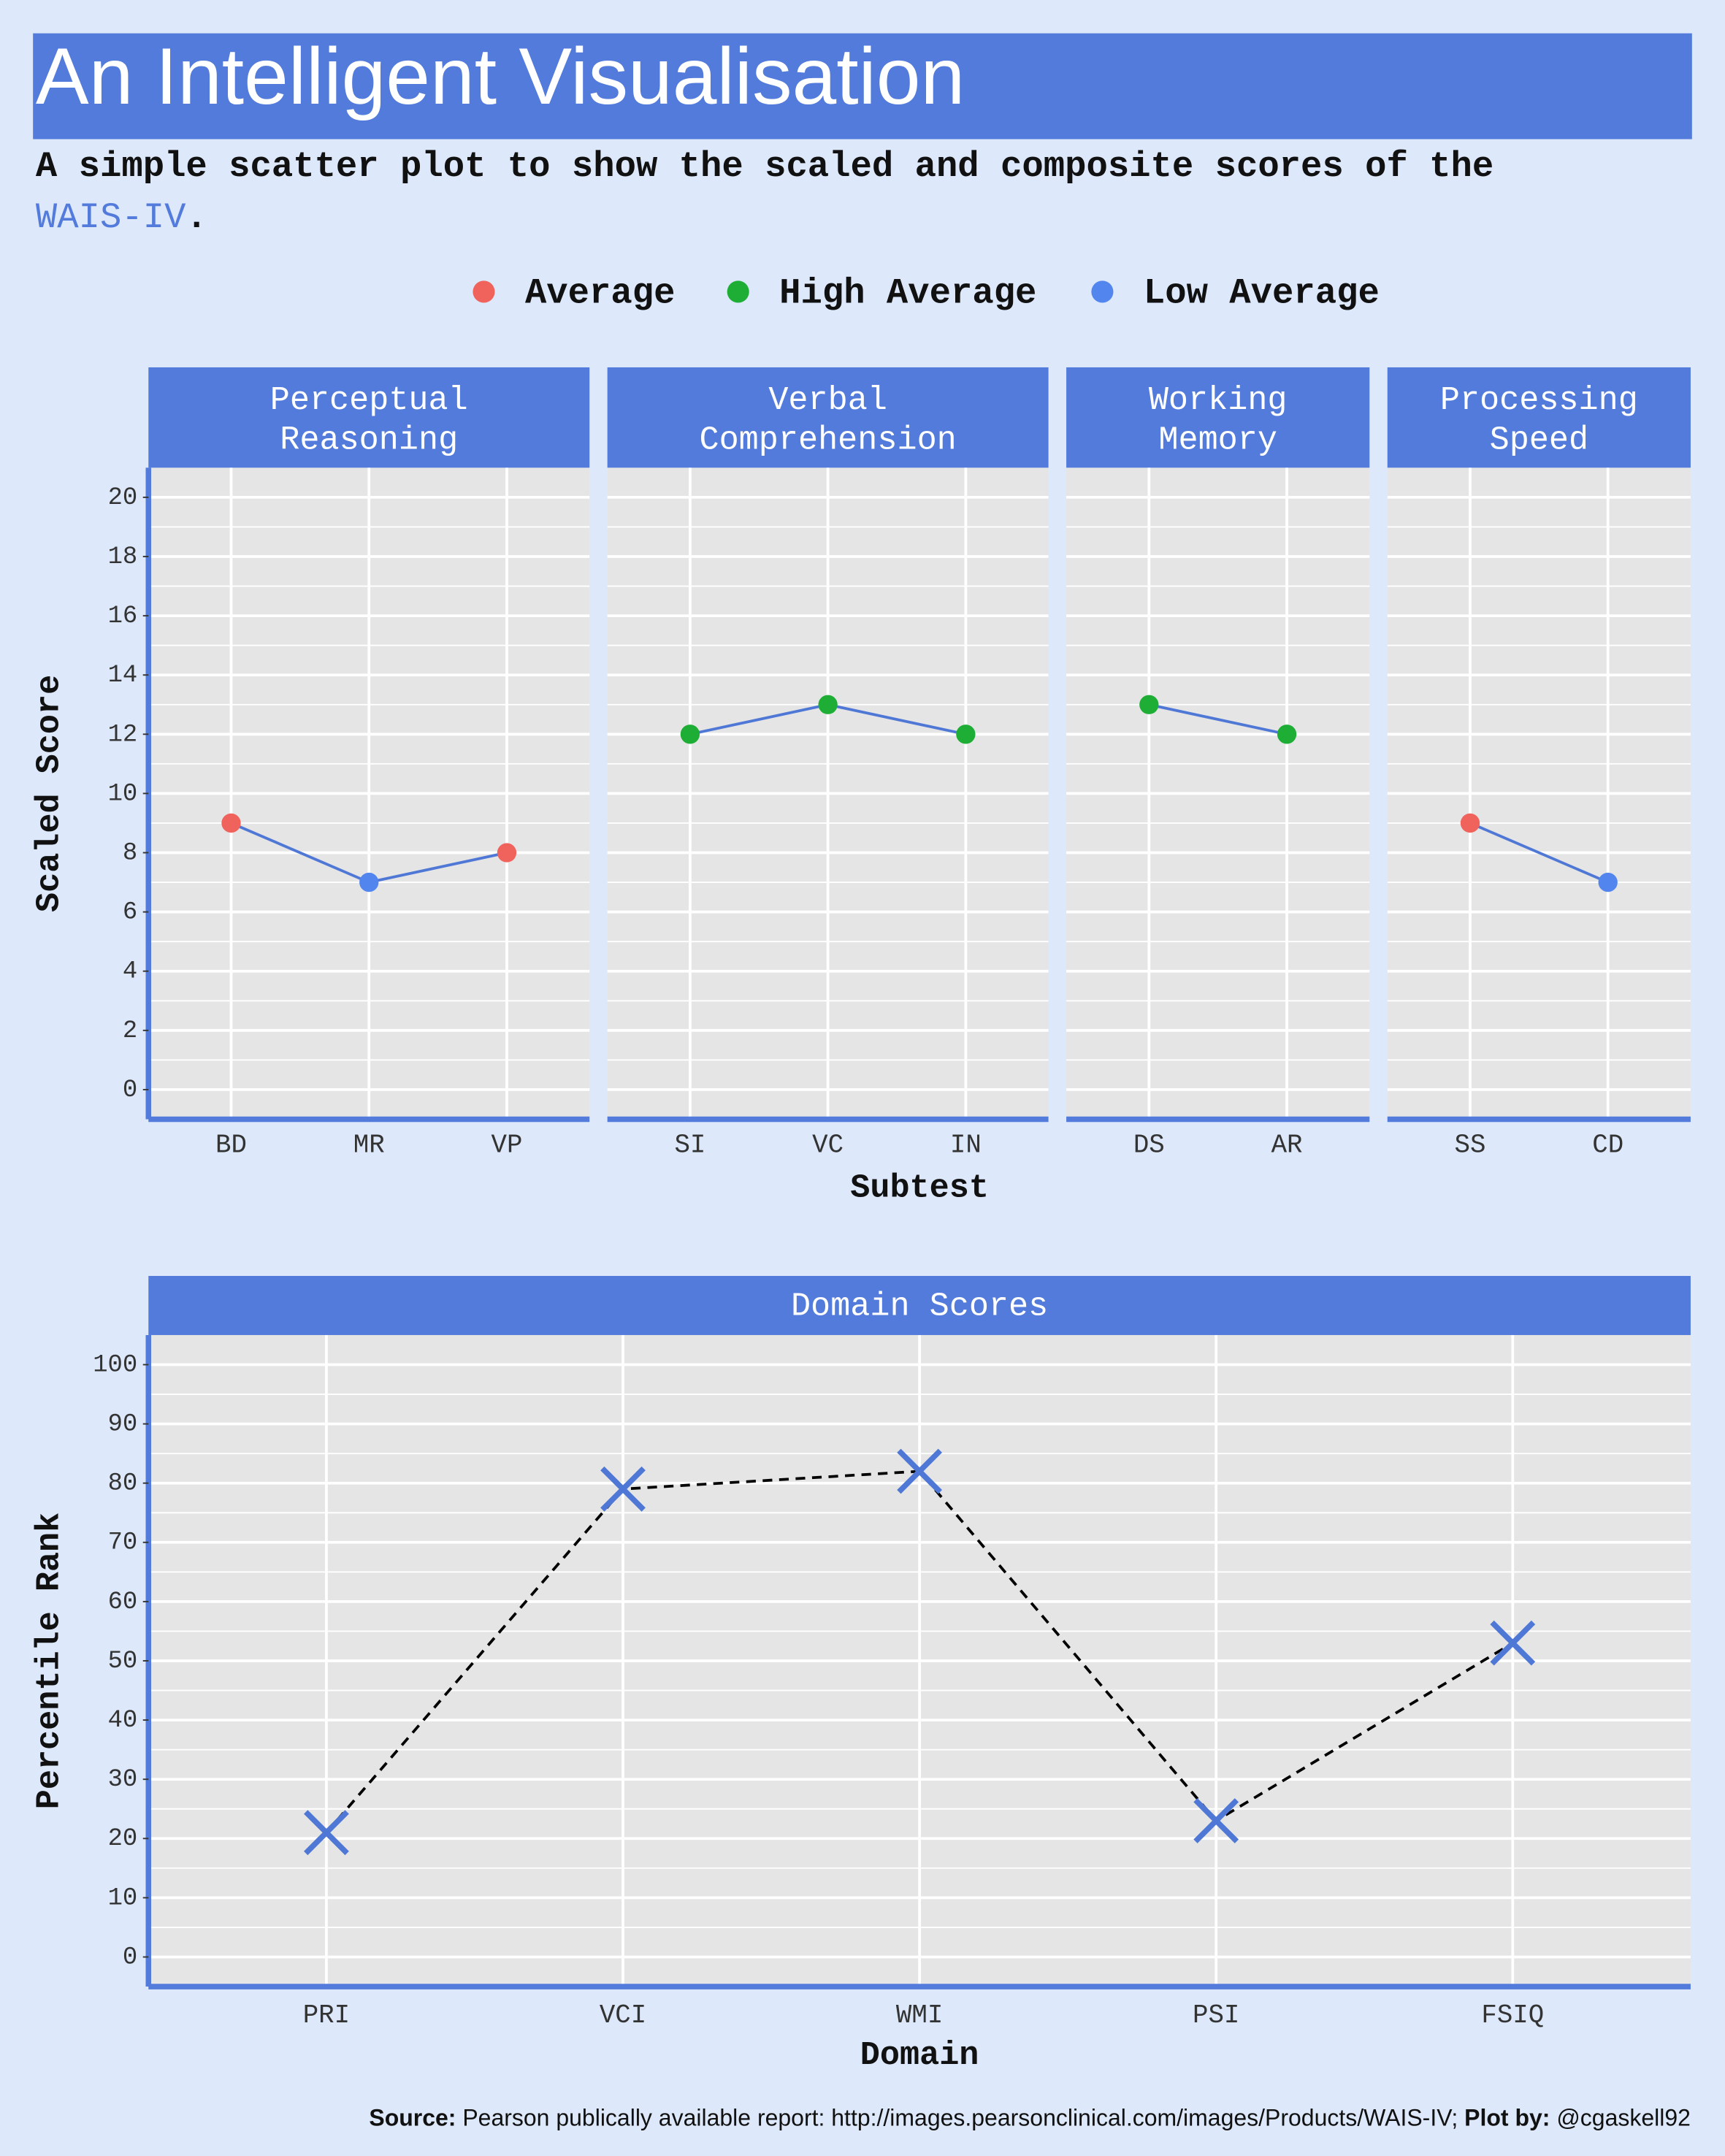 The height and width of the screenshot is (2156, 1725). I want to click on y-axis-label: Percentile Rank, so click(50, 1661).